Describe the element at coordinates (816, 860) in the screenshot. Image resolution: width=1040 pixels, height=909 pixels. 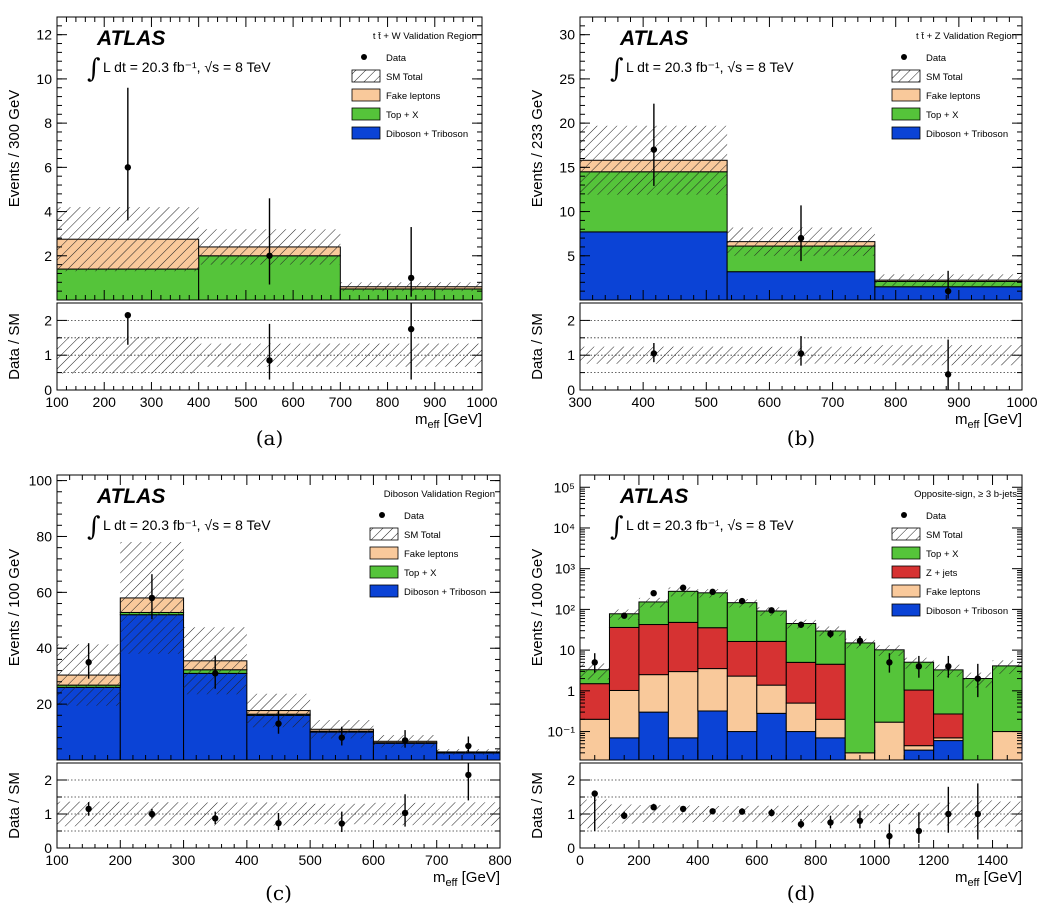
I see `x-tick-label: 800` at that location.